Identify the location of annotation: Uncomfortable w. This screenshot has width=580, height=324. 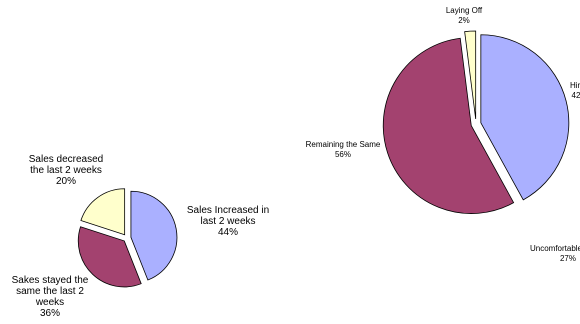
(554, 248).